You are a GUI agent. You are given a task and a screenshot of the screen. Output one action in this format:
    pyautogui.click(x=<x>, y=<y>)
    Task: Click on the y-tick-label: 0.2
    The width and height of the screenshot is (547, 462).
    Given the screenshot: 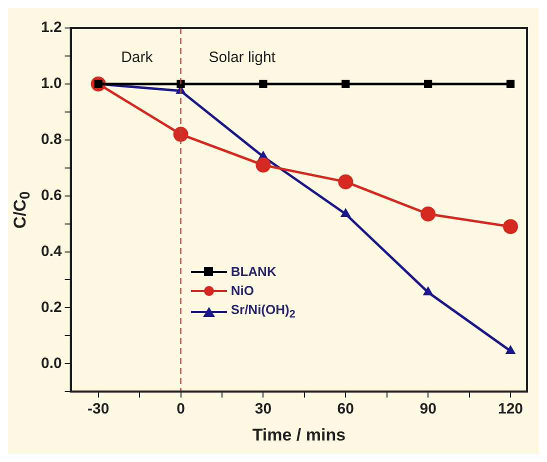 What is the action you would take?
    pyautogui.click(x=51, y=307)
    